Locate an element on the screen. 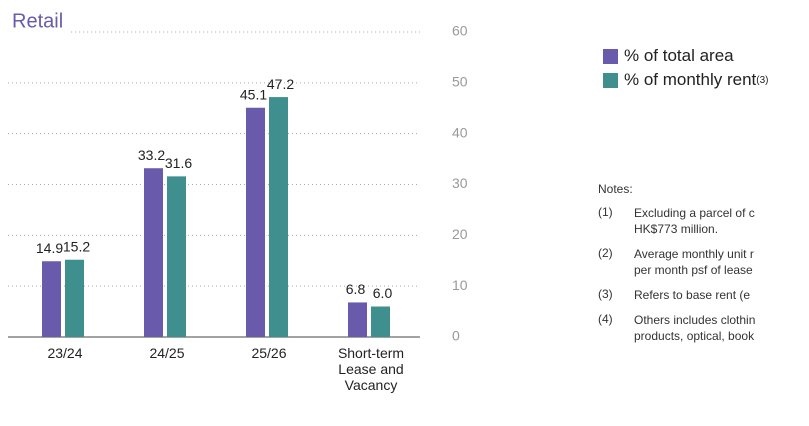 The width and height of the screenshot is (809, 426). x-tick-area: 24/25 is located at coordinates (167, 353).